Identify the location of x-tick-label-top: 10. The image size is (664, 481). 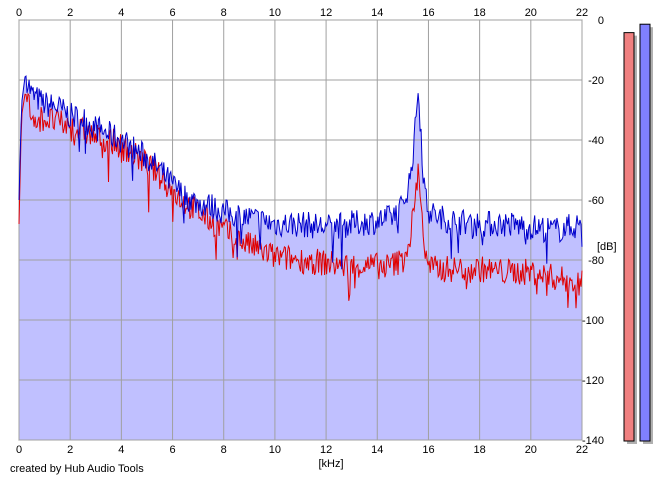
(275, 13).